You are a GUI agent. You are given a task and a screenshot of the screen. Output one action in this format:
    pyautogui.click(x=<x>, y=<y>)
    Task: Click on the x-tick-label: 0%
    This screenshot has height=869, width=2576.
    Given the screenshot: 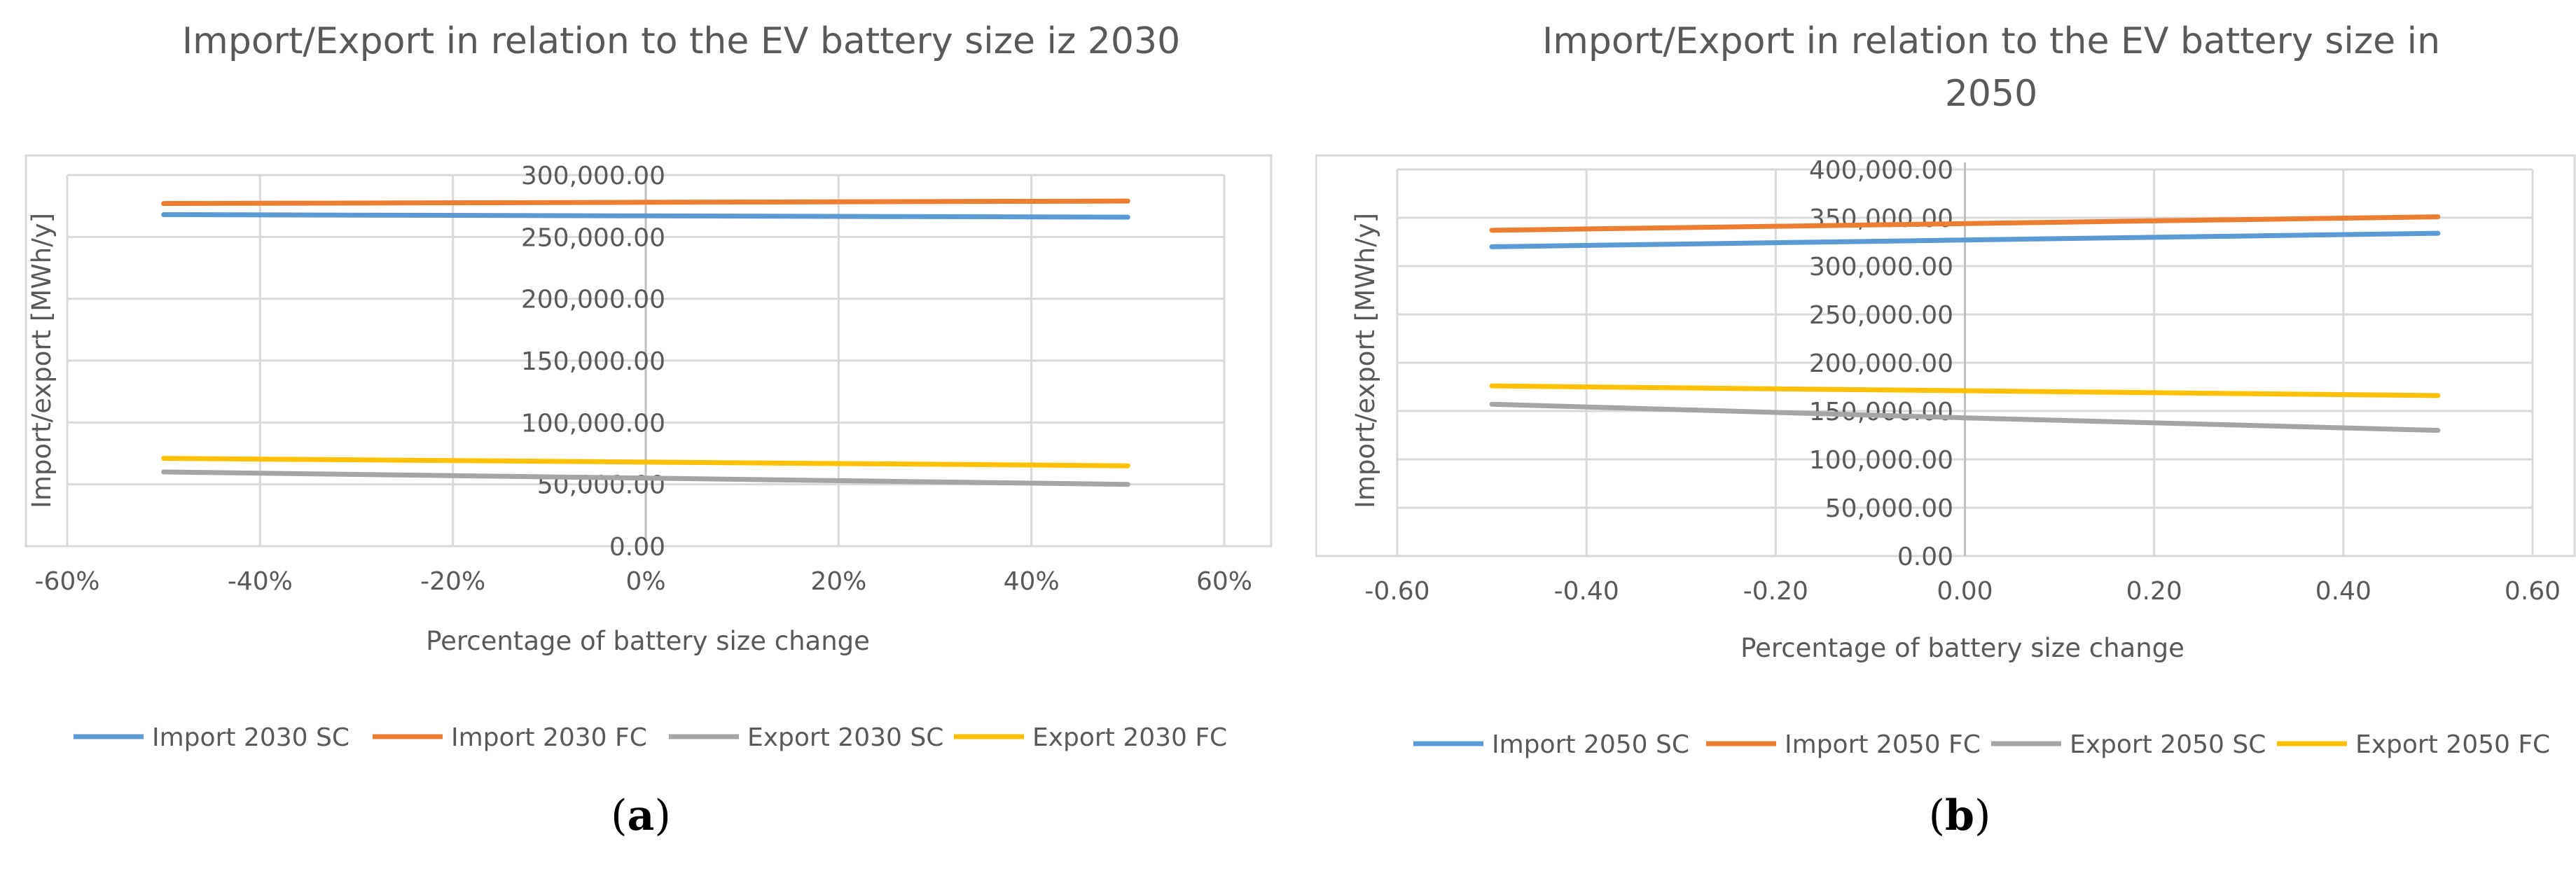 What is the action you would take?
    pyautogui.click(x=645, y=581)
    